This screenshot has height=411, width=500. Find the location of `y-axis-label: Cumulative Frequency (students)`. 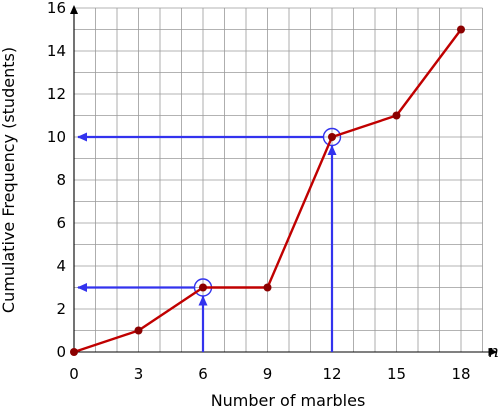

y-axis-label: Cumulative Frequency (students) is located at coordinates (9, 180).